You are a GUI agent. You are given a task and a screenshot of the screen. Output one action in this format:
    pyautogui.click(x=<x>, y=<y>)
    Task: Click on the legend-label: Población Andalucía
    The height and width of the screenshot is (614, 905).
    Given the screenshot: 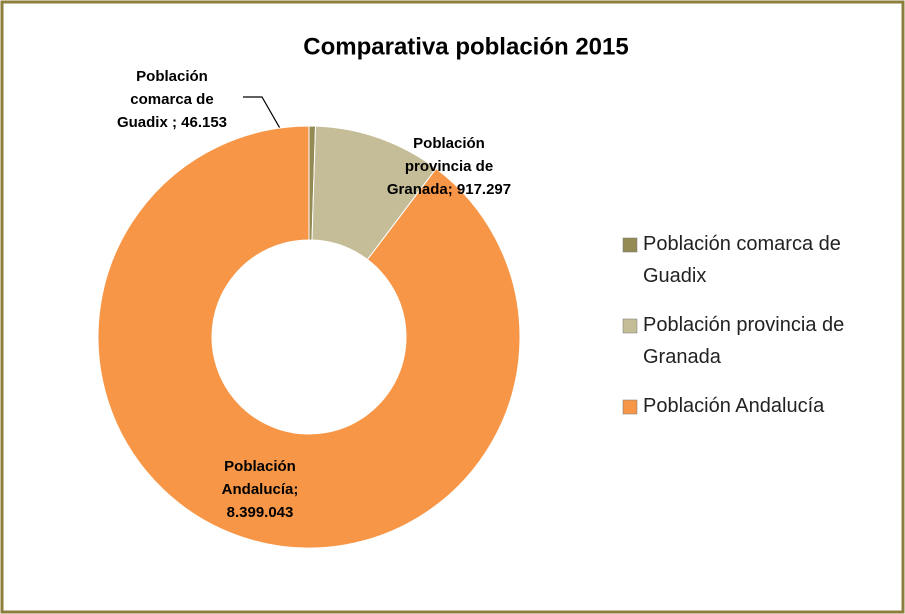 What is the action you would take?
    pyautogui.click(x=734, y=406)
    